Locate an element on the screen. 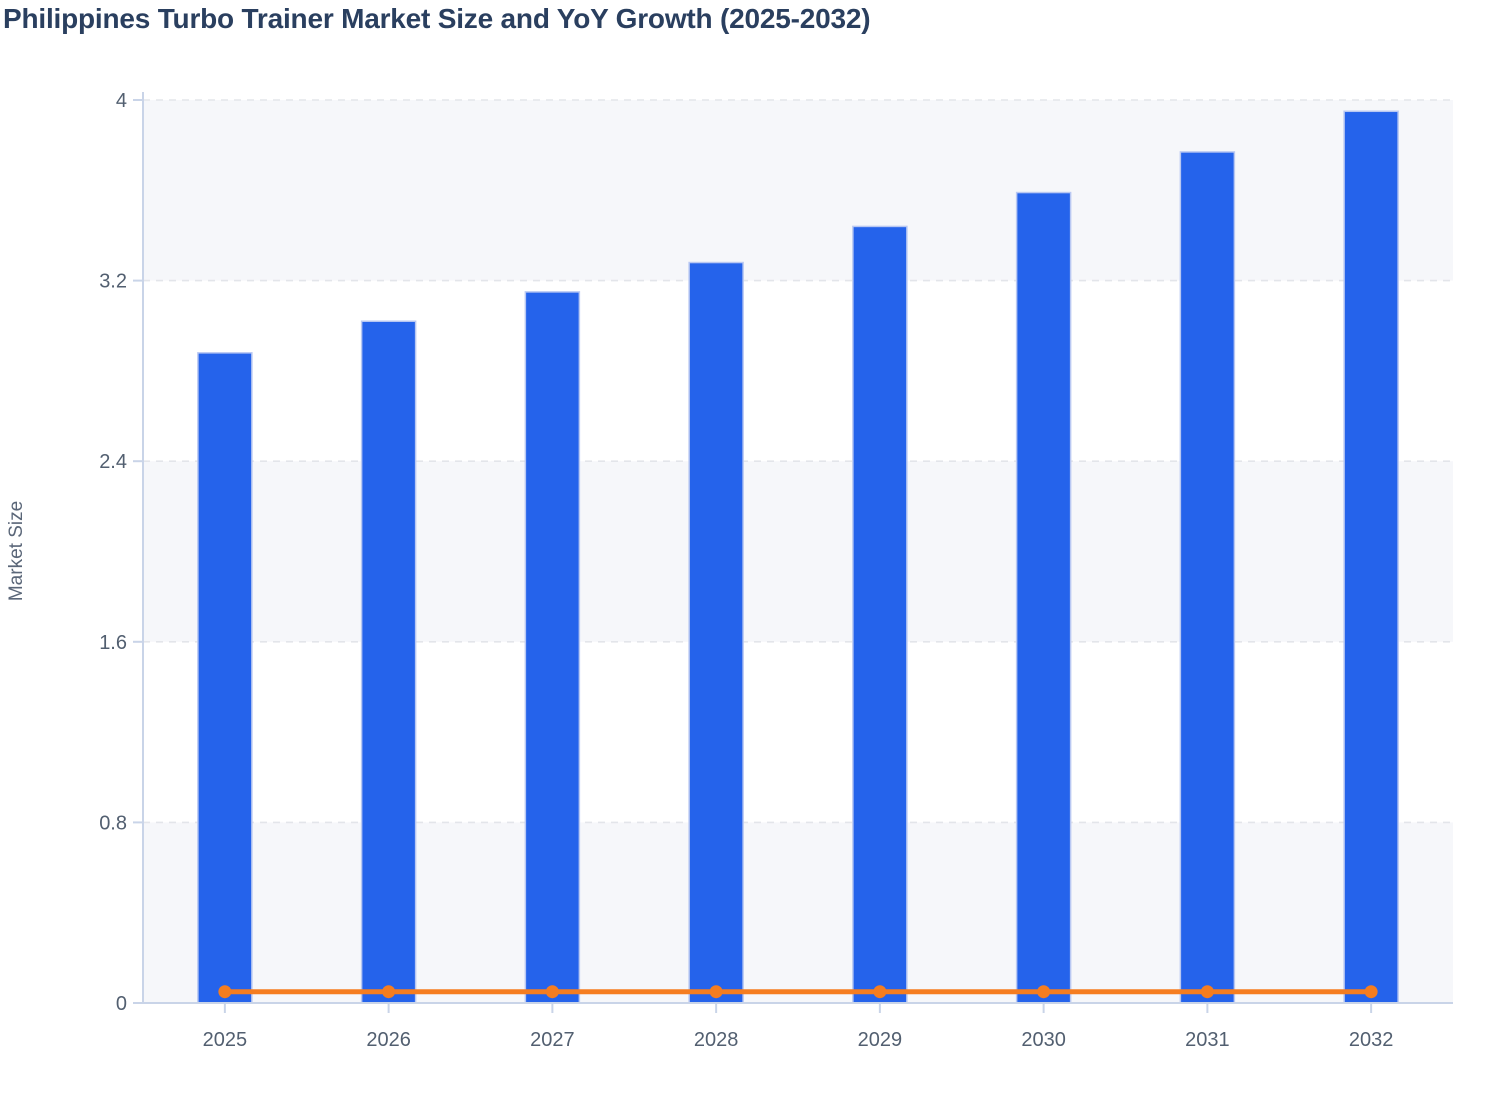  x-tick-label: 2028 is located at coordinates (716, 1040).